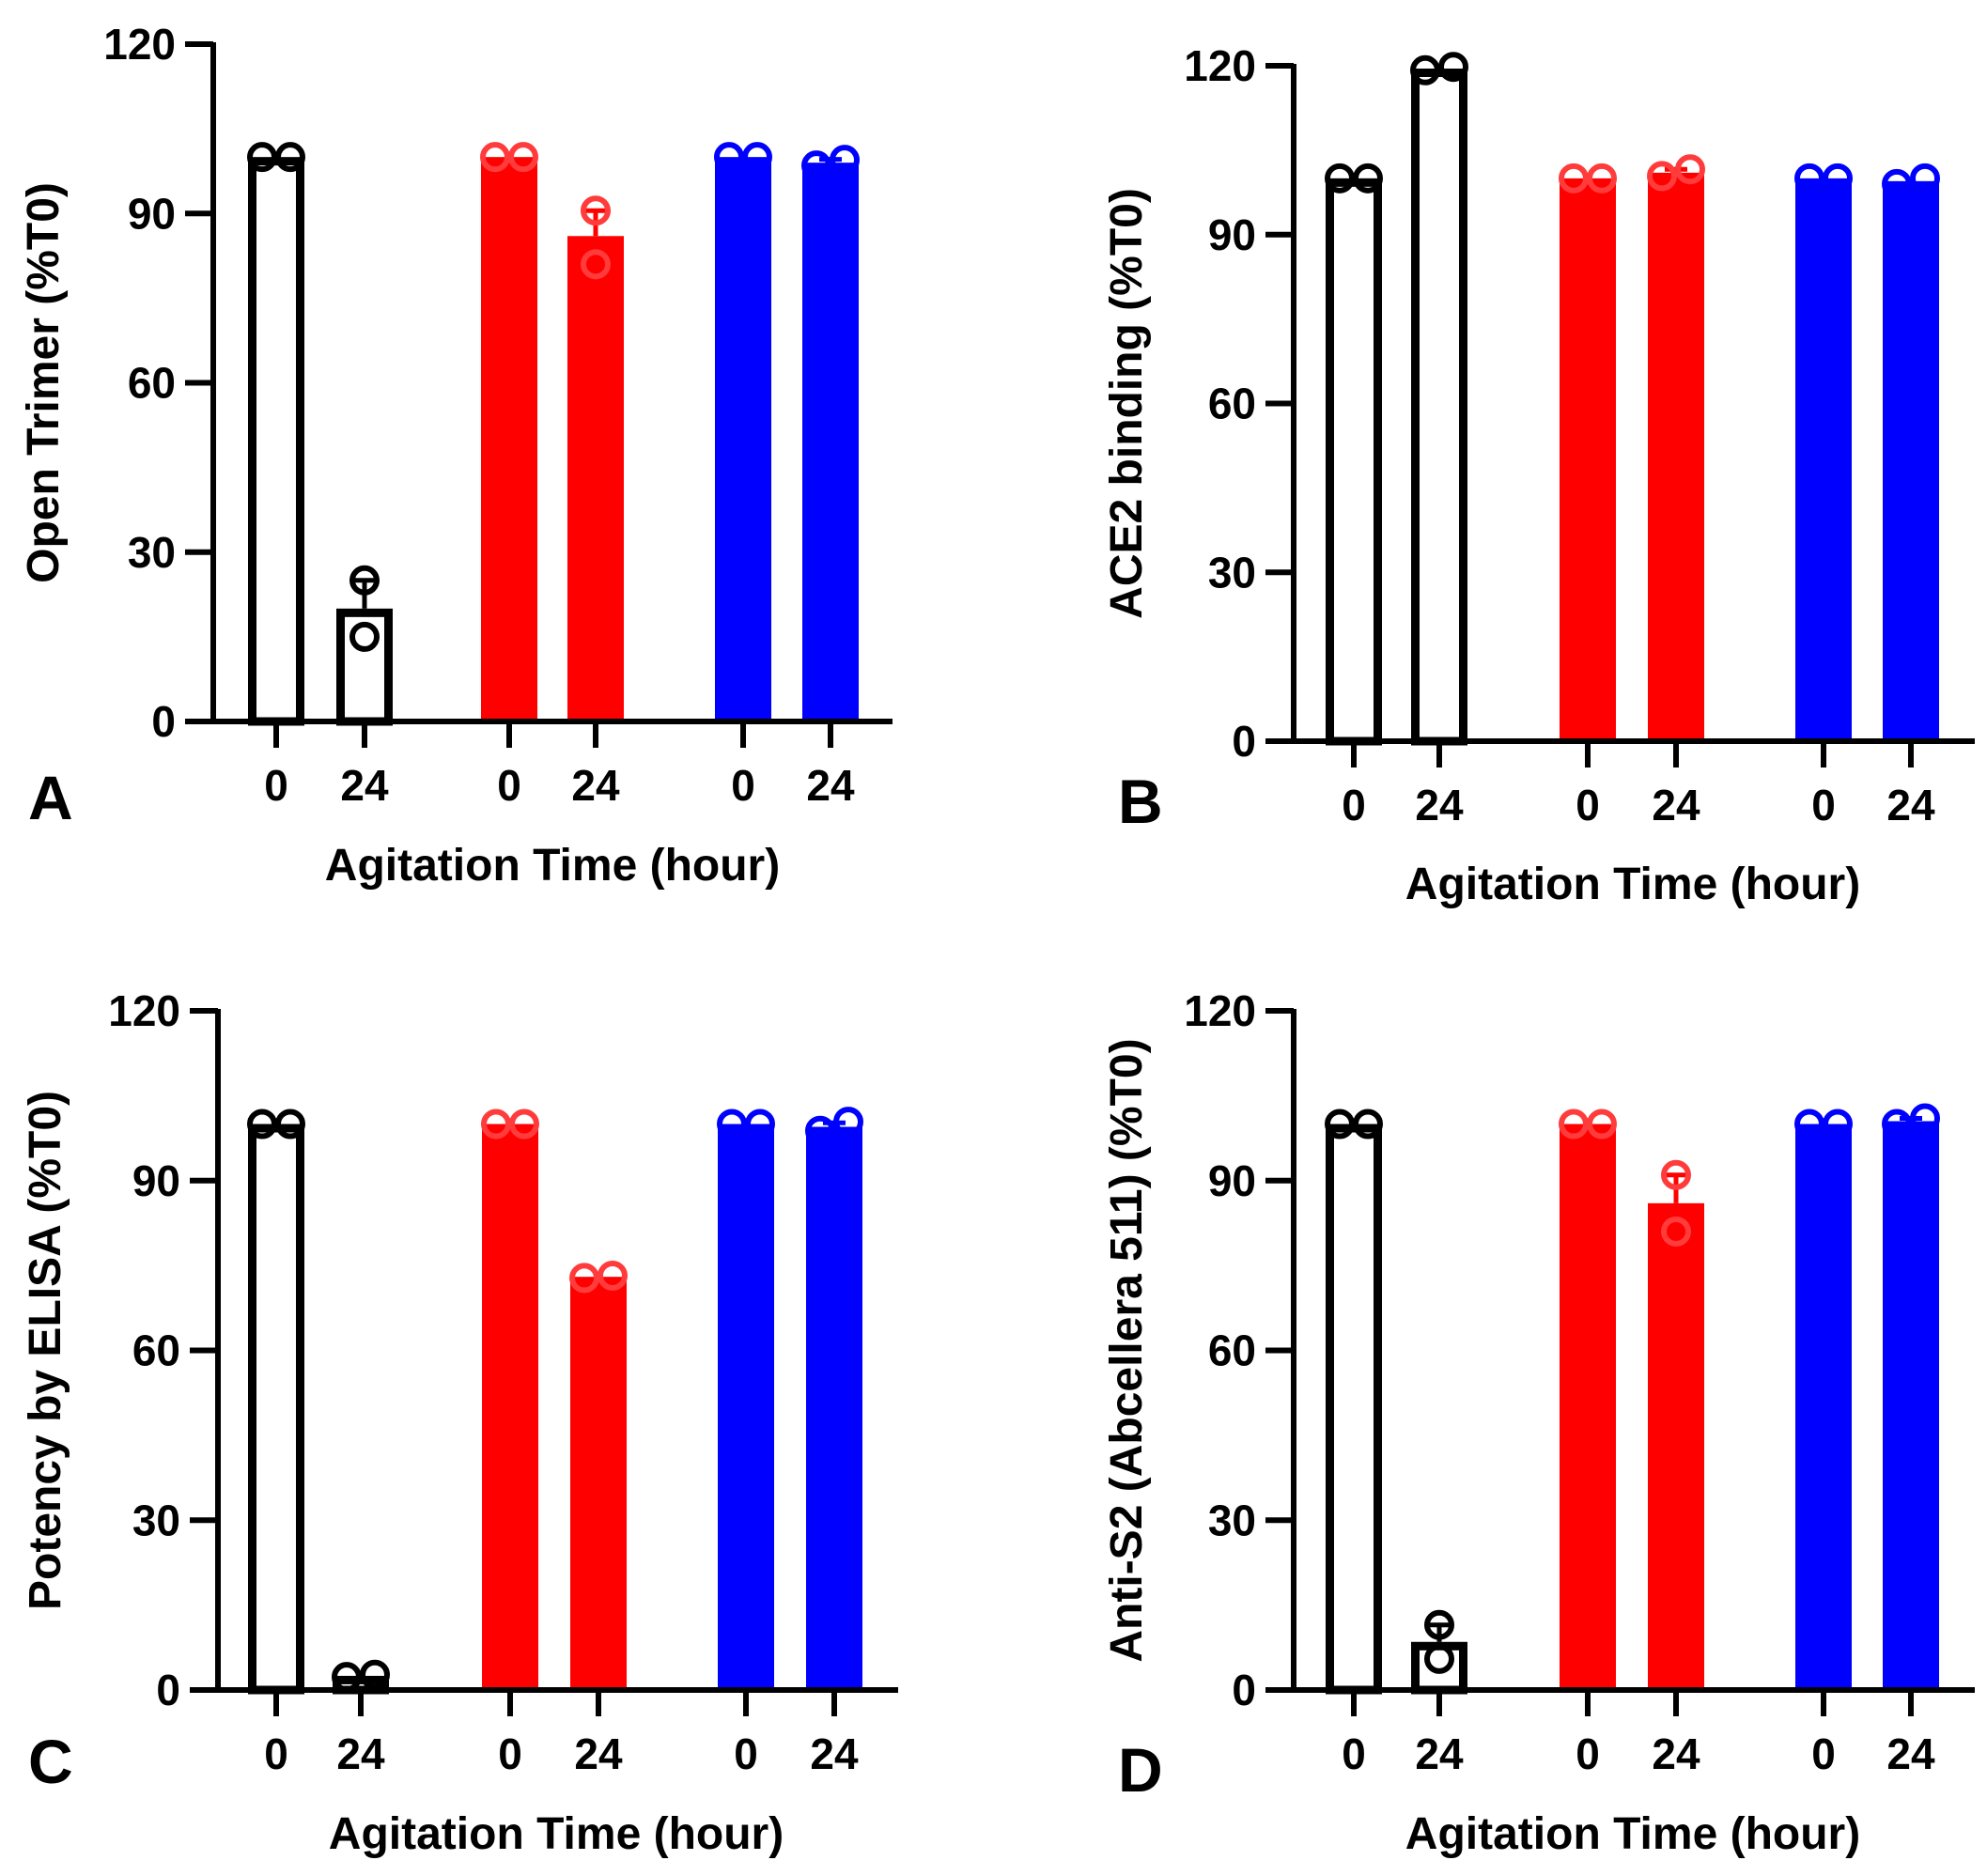  Describe the element at coordinates (1127, 403) in the screenshot. I see `y-axis-title: ACE2 binding (%T0)` at that location.